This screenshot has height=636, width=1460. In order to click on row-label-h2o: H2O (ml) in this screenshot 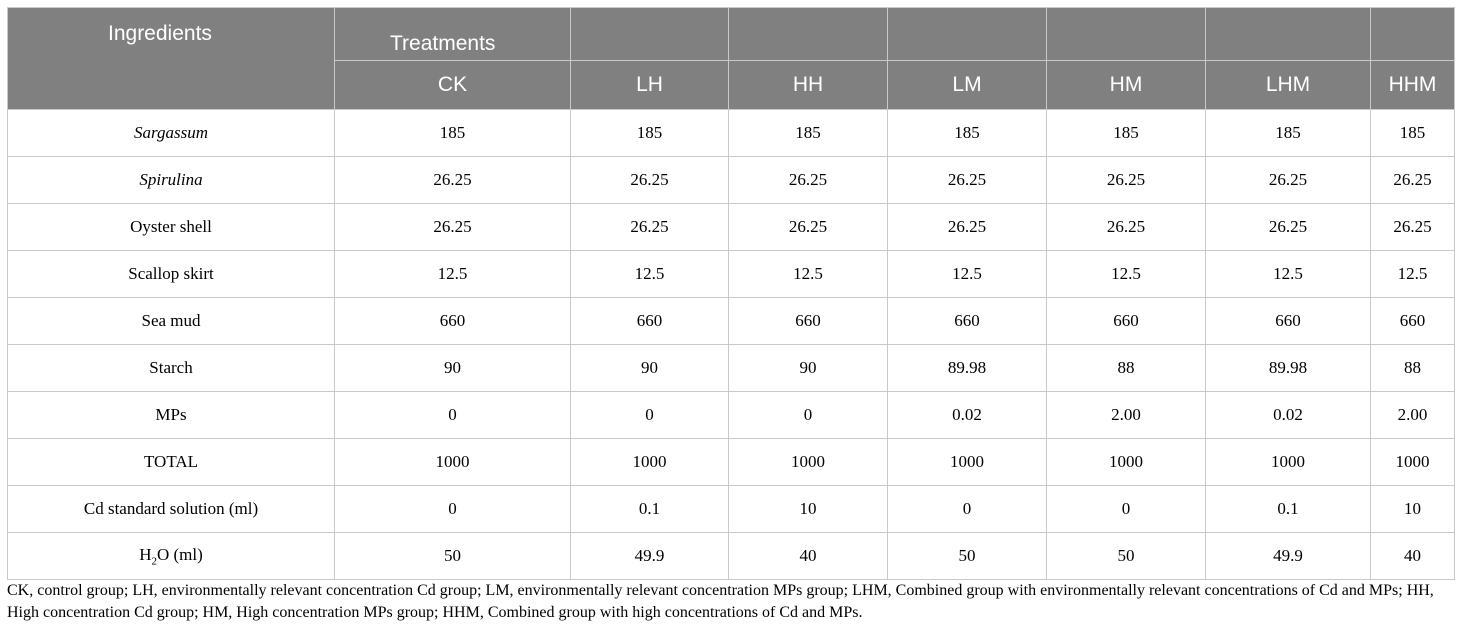, I will do `click(171, 556)`.